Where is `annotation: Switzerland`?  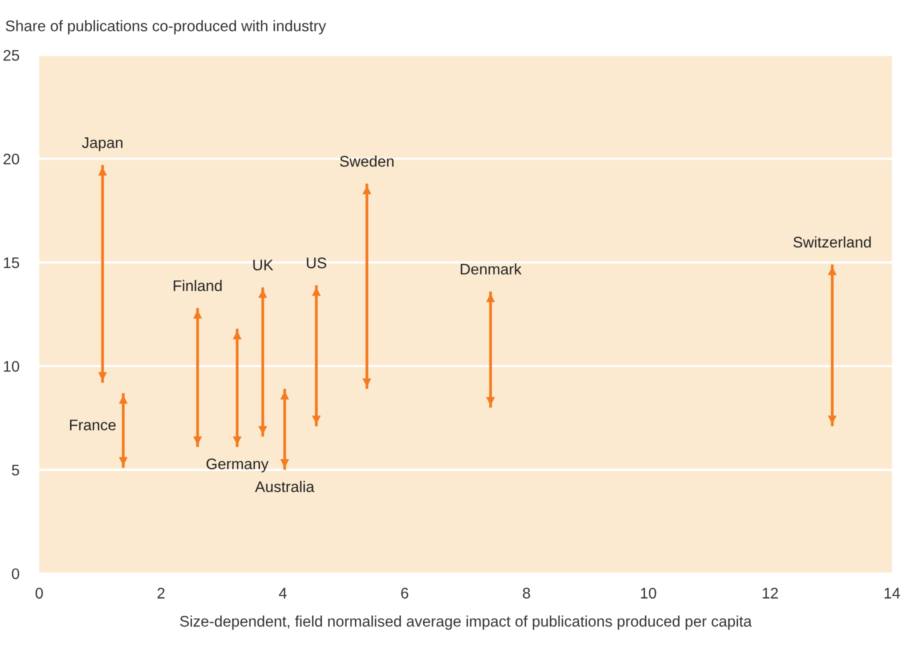
annotation: Switzerland is located at coordinates (832, 242).